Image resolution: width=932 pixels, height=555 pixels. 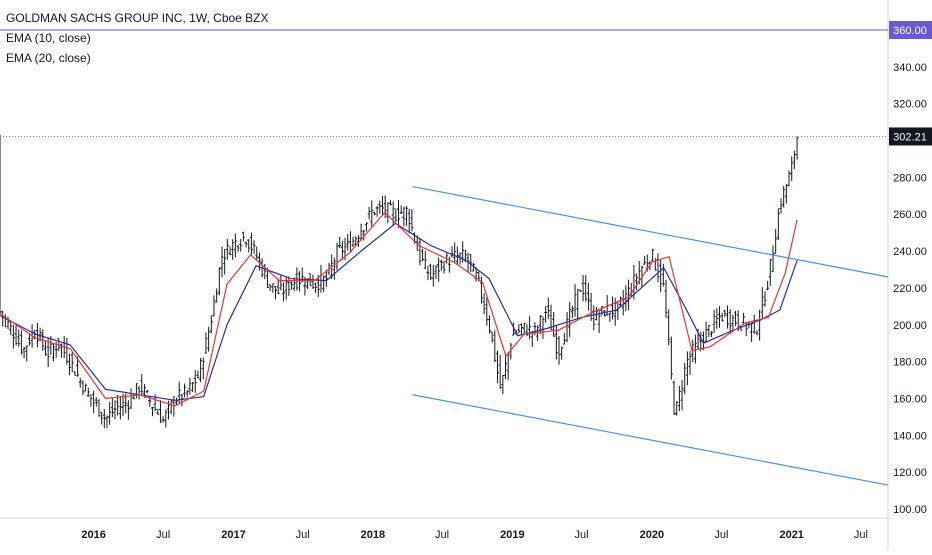 I want to click on y-tick-label: 100.00, so click(x=910, y=510).